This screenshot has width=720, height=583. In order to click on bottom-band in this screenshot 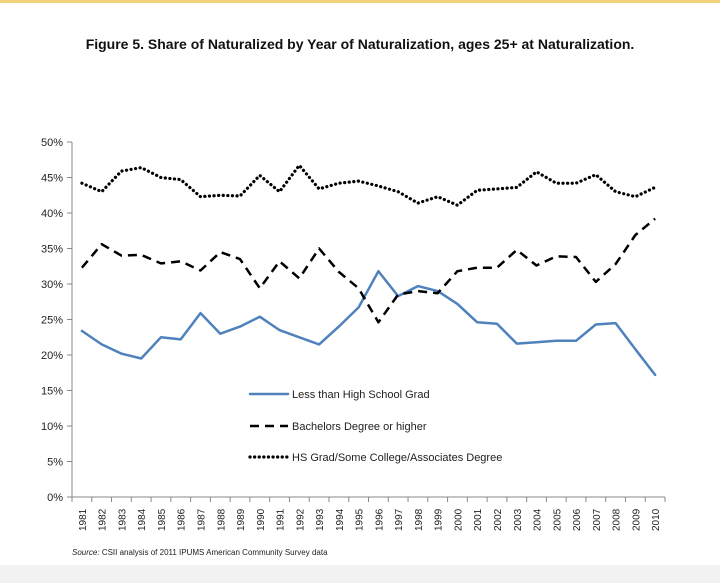, I will do `click(360, 574)`.